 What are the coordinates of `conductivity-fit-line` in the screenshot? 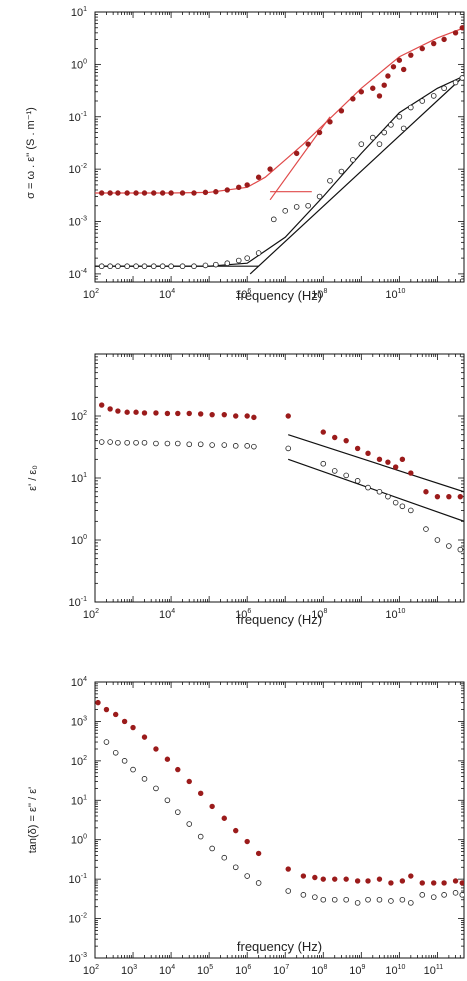 It's located at (300, 158).